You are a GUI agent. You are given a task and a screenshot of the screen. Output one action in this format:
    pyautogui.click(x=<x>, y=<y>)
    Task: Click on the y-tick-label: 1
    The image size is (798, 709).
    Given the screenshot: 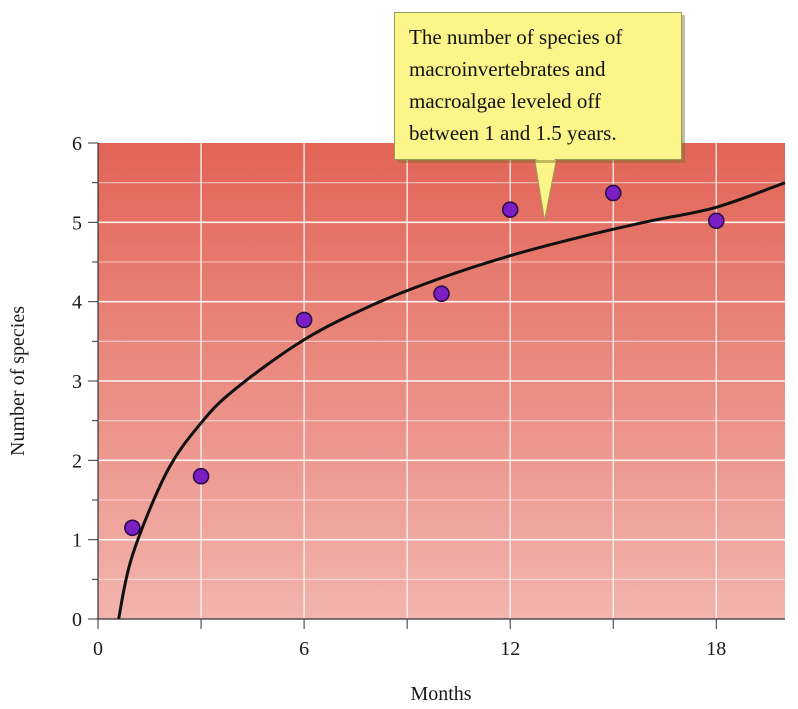 What is the action you would take?
    pyautogui.click(x=77, y=541)
    